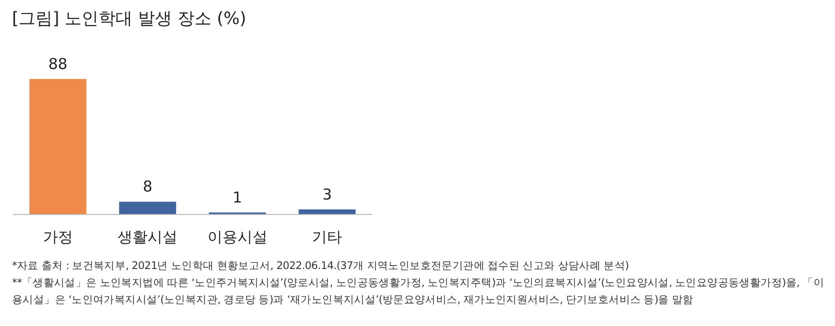 The width and height of the screenshot is (835, 326). What do you see at coordinates (237, 197) in the screenshot?
I see `data-label: 1` at bounding box center [237, 197].